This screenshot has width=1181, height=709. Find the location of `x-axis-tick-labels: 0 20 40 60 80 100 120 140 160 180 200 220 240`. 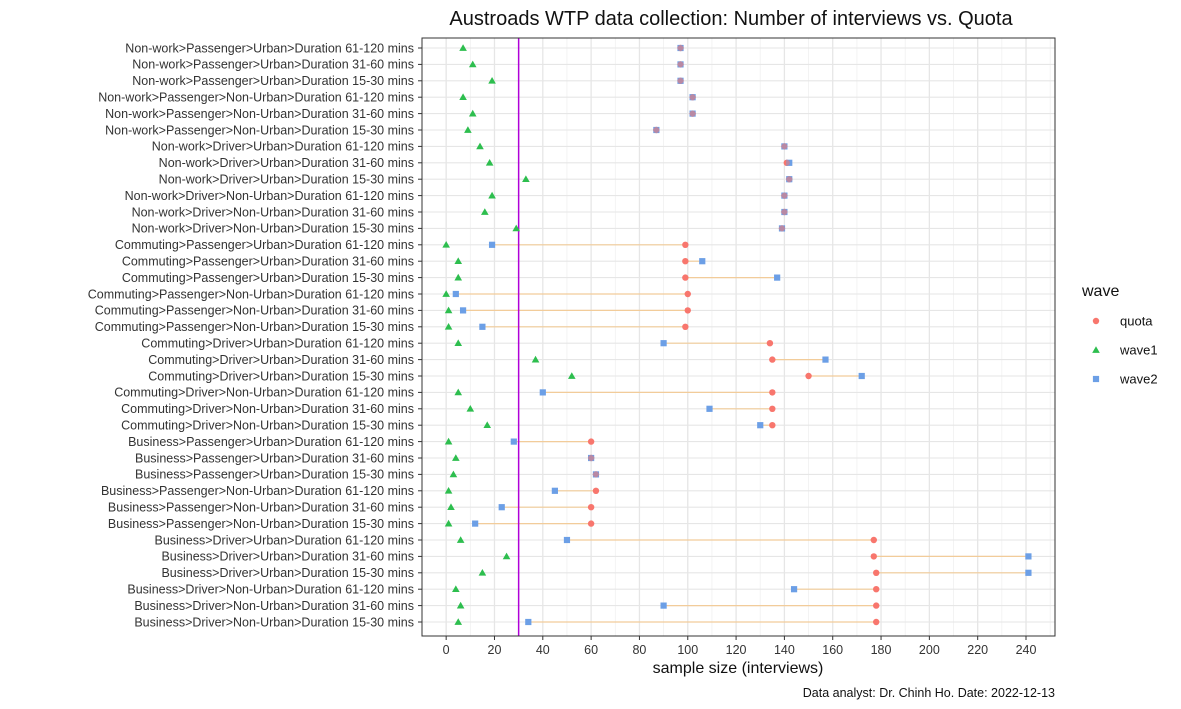

x-axis-tick-labels: 0 20 40 60 80 100 120 140 160 180 200 220 240 is located at coordinates (740, 646).